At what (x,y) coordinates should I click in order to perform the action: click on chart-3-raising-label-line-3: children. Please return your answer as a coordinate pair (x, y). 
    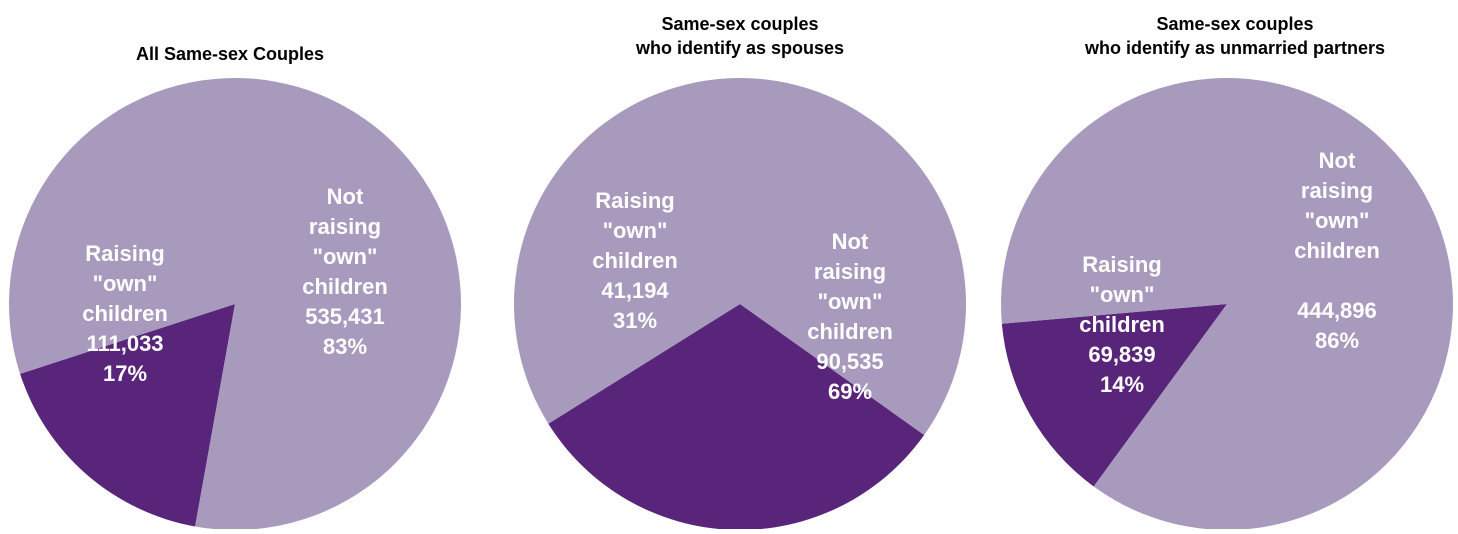
    Looking at the image, I should click on (1122, 324).